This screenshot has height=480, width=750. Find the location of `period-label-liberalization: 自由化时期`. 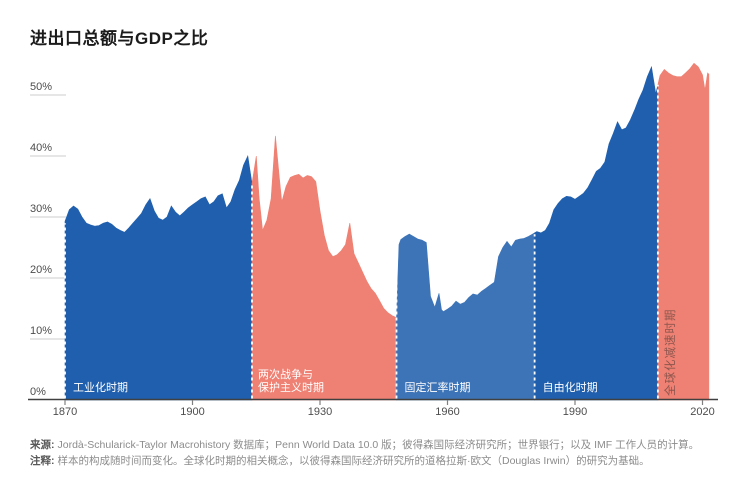

period-label-liberalization: 自由化时期 is located at coordinates (570, 388).